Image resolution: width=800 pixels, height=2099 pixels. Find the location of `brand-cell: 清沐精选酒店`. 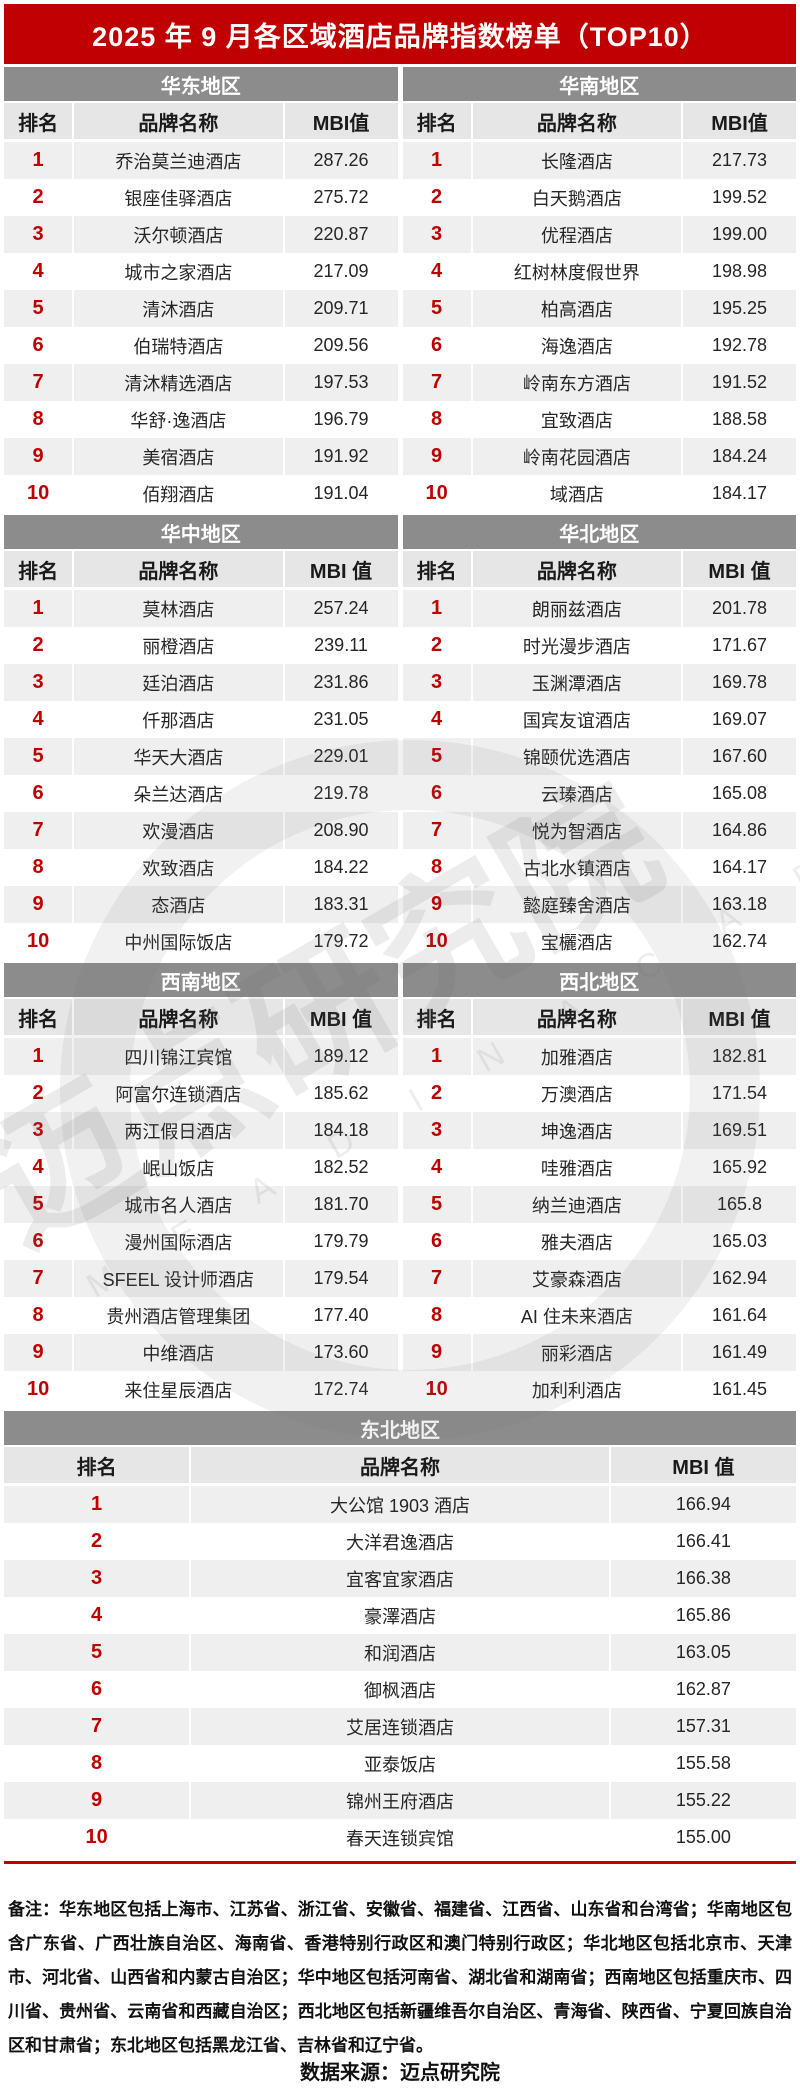

brand-cell: 清沐精选酒店 is located at coordinates (178, 382).